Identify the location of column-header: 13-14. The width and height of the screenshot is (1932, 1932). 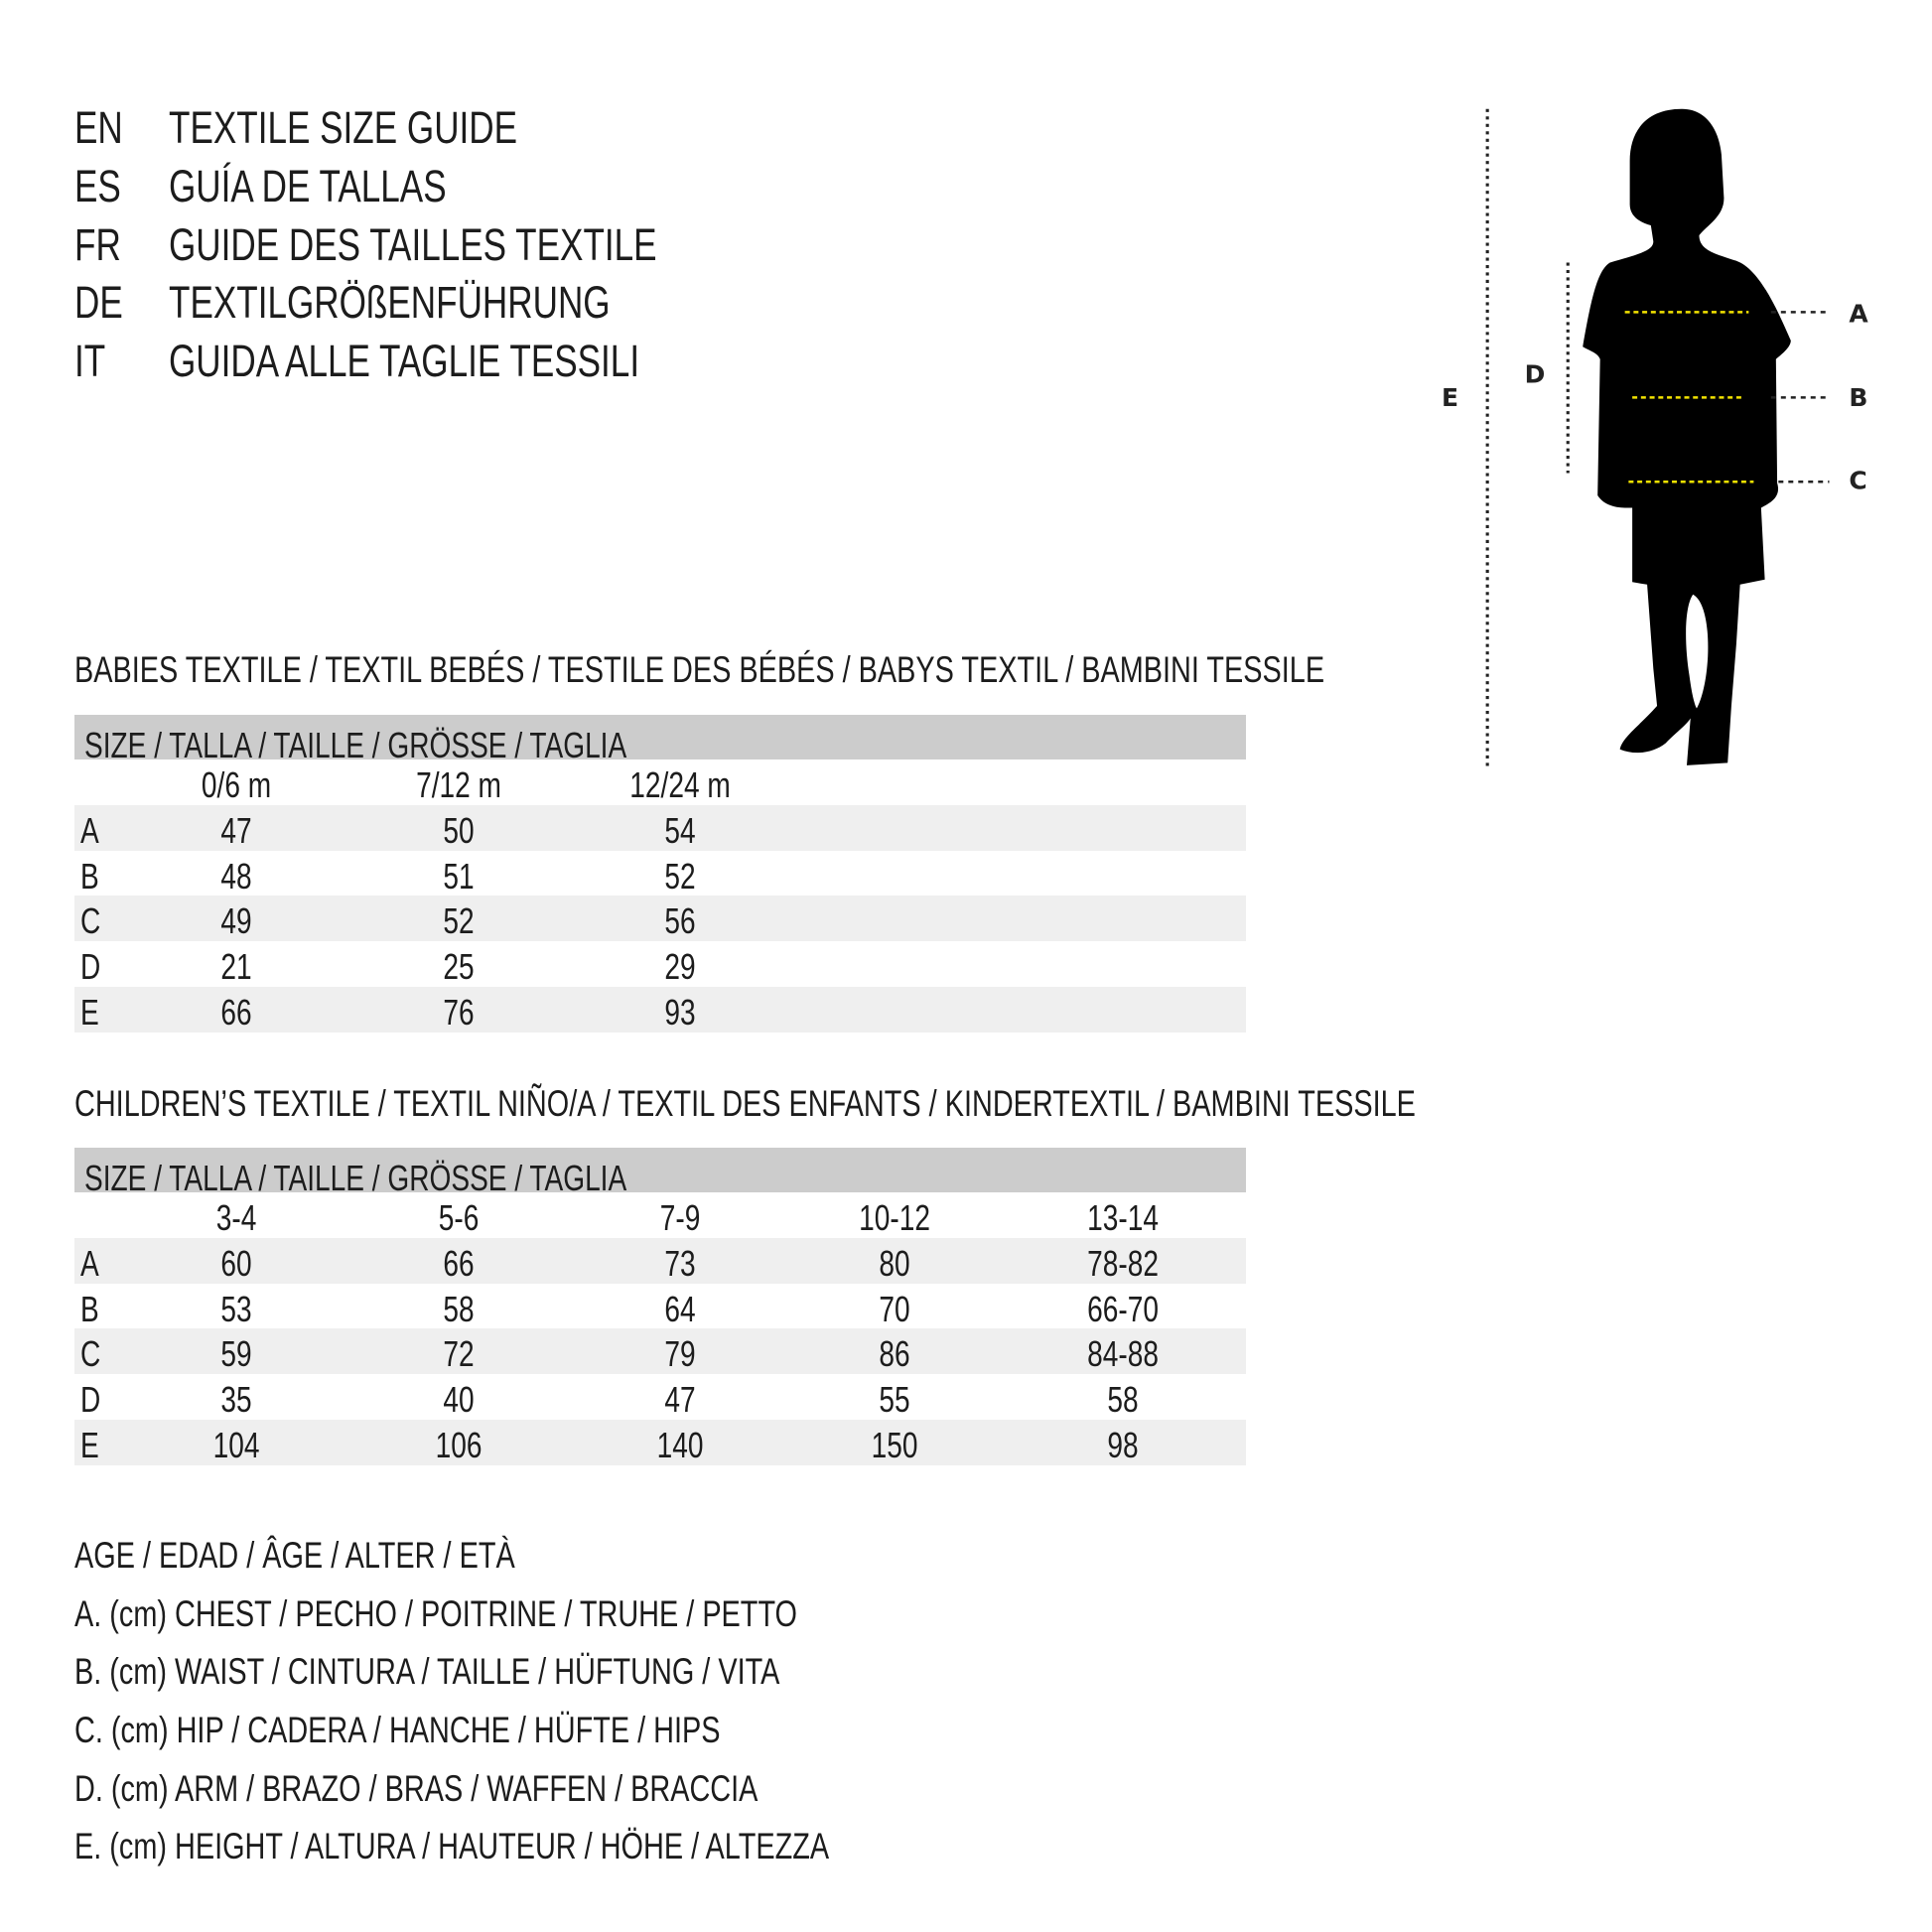
(1123, 1218).